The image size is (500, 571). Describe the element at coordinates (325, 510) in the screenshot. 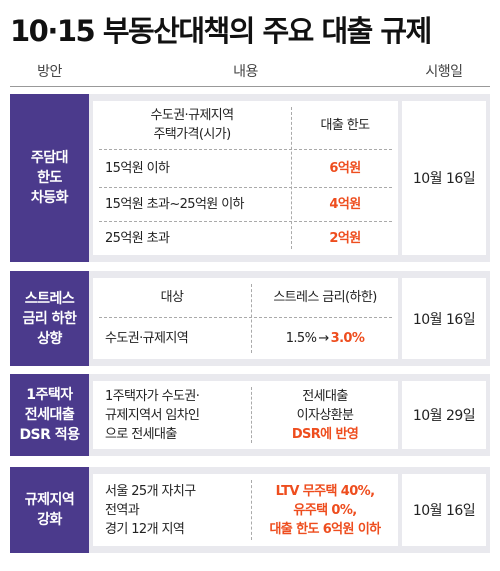

I see `regulated-rule: LTV 무주택 40%, 유주택 0%, 대출 한도 6억원 이하` at that location.